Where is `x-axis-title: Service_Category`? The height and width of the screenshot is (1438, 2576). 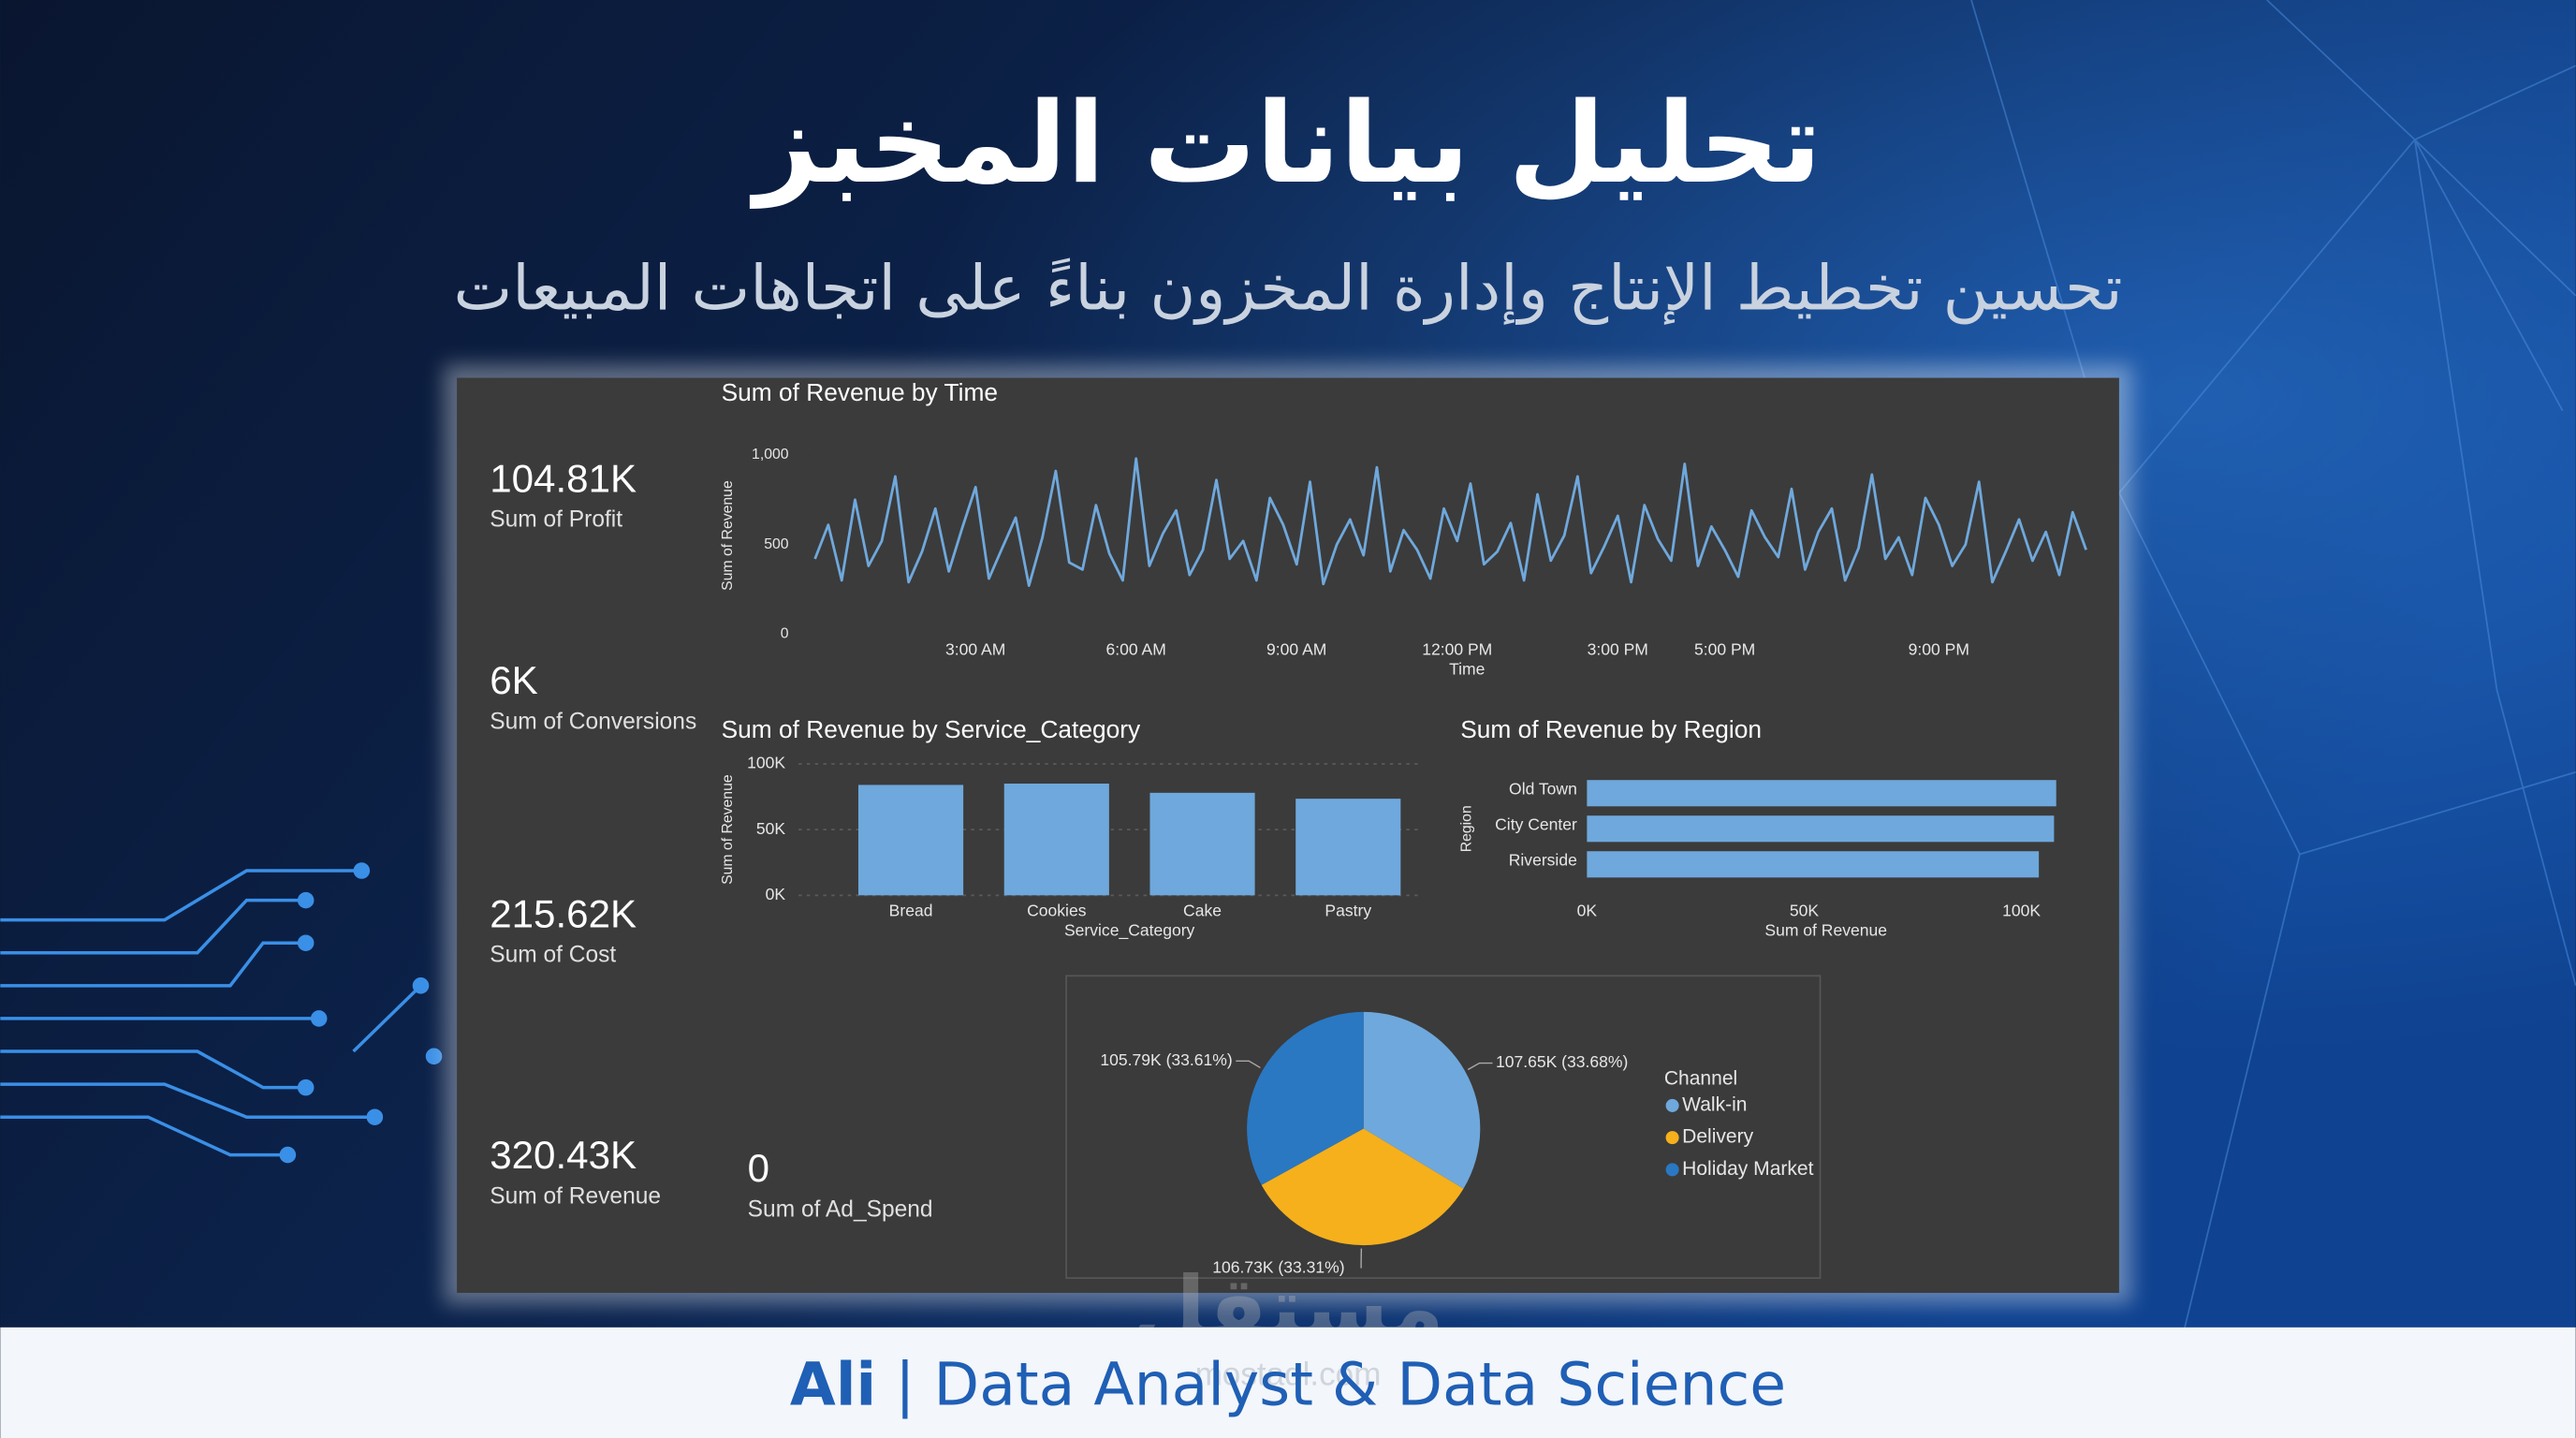
x-axis-title: Service_Category is located at coordinates (1129, 931).